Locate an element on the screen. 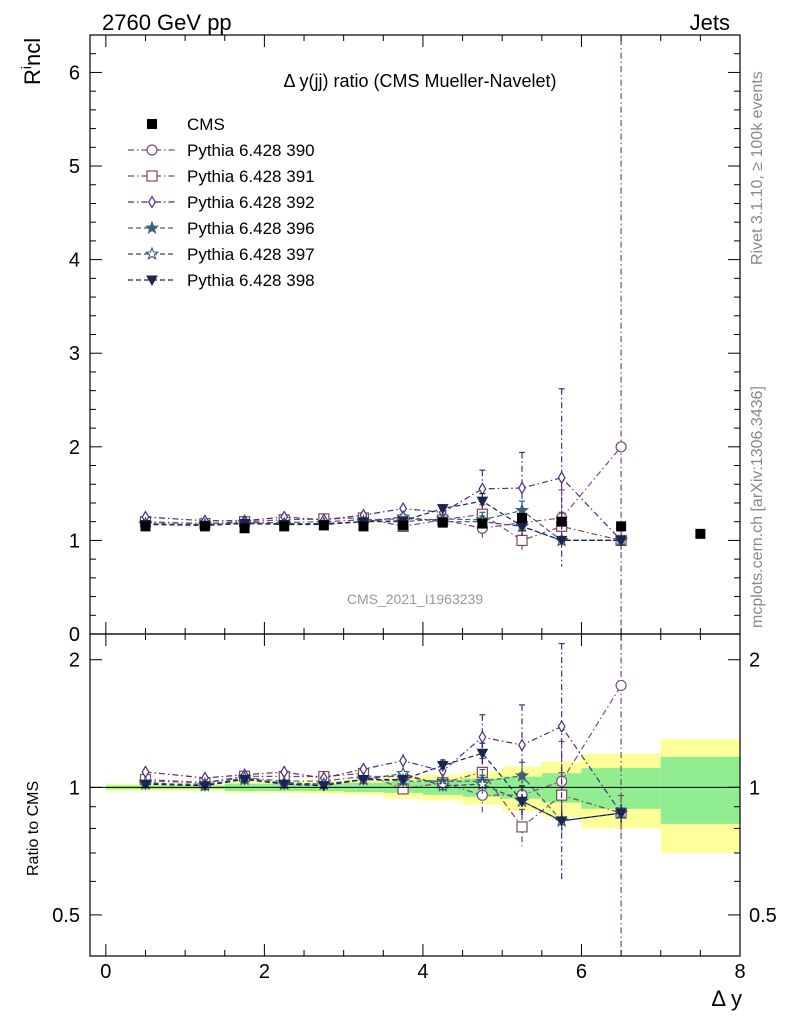  ratio-tick-label-left: 2 is located at coordinates (74, 661).